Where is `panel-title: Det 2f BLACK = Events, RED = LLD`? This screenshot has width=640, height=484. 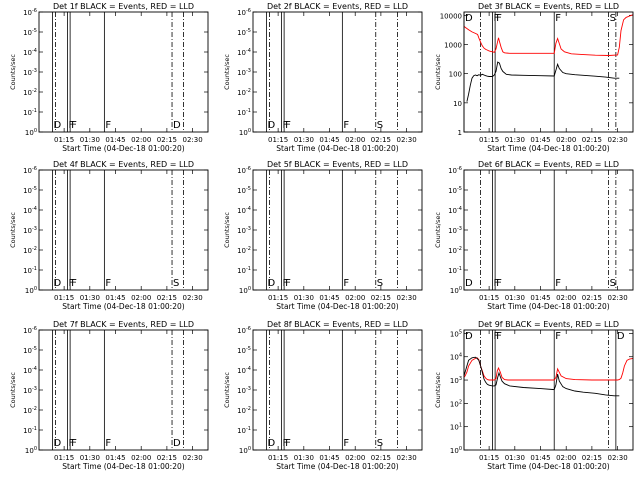 panel-title: Det 2f BLACK = Events, RED = LLD is located at coordinates (337, 6).